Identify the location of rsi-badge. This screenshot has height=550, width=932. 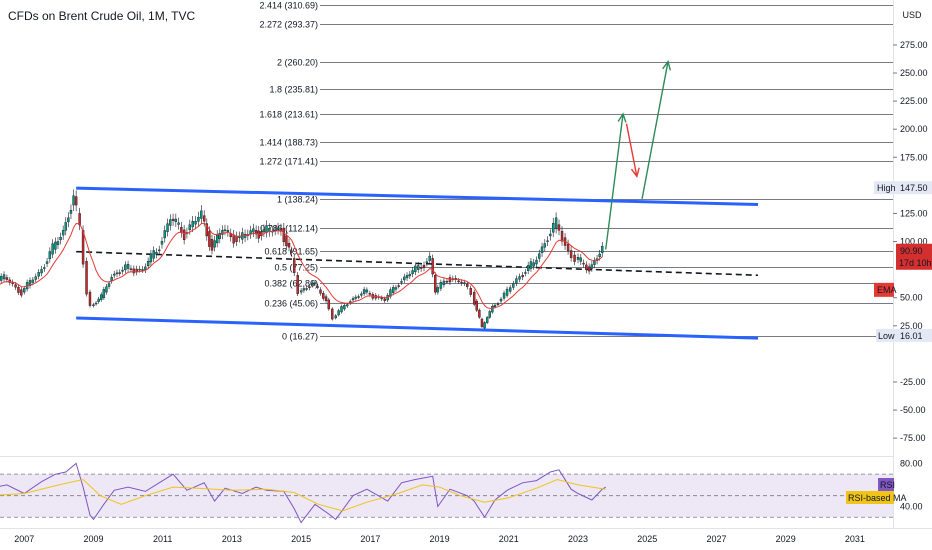
(886, 484).